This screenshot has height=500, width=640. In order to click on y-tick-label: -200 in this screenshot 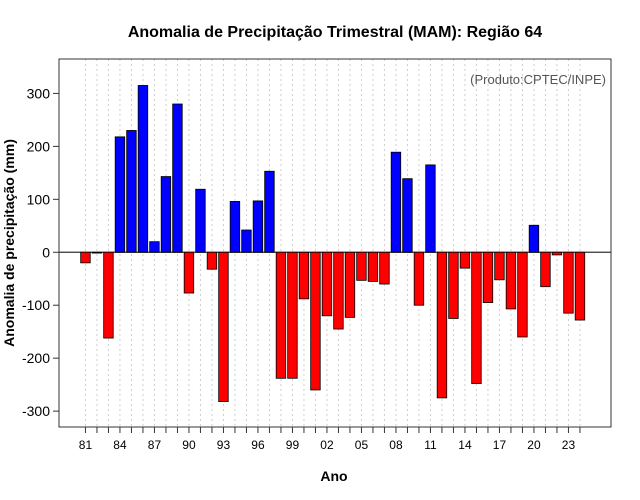, I will do `click(36, 358)`.